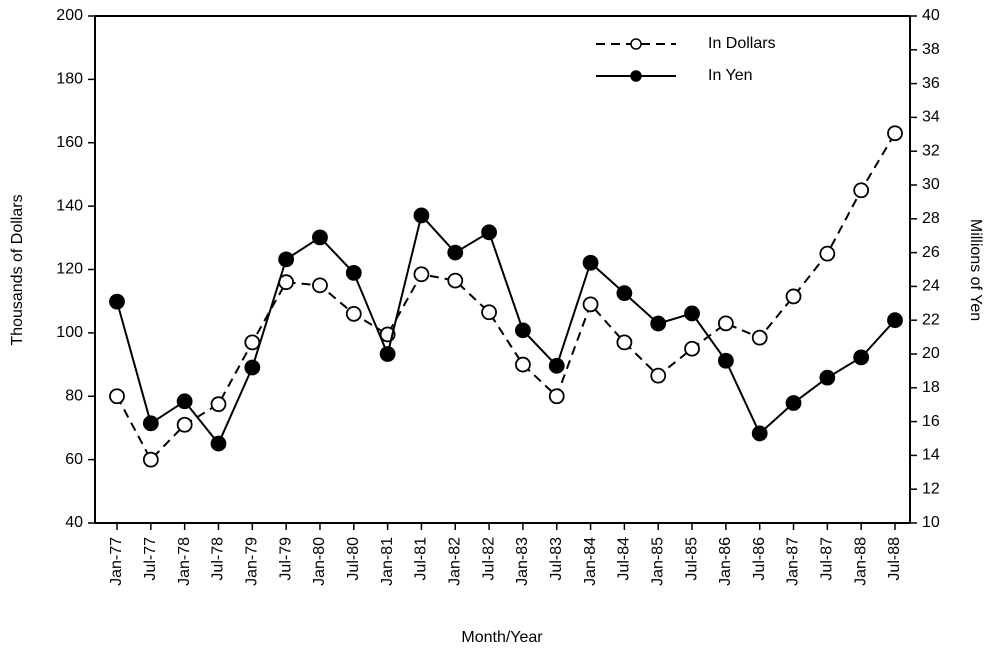 The height and width of the screenshot is (654, 992). Describe the element at coordinates (590, 561) in the screenshot. I see `x-tick-label: Jan-84` at that location.